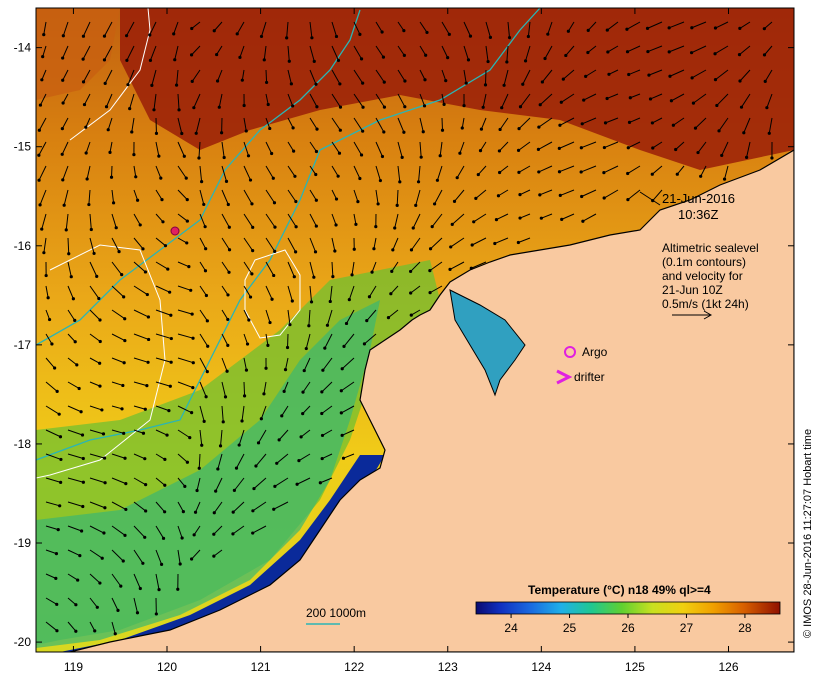  Describe the element at coordinates (23, 444) in the screenshot. I see `lat-tick-label: -18` at that location.